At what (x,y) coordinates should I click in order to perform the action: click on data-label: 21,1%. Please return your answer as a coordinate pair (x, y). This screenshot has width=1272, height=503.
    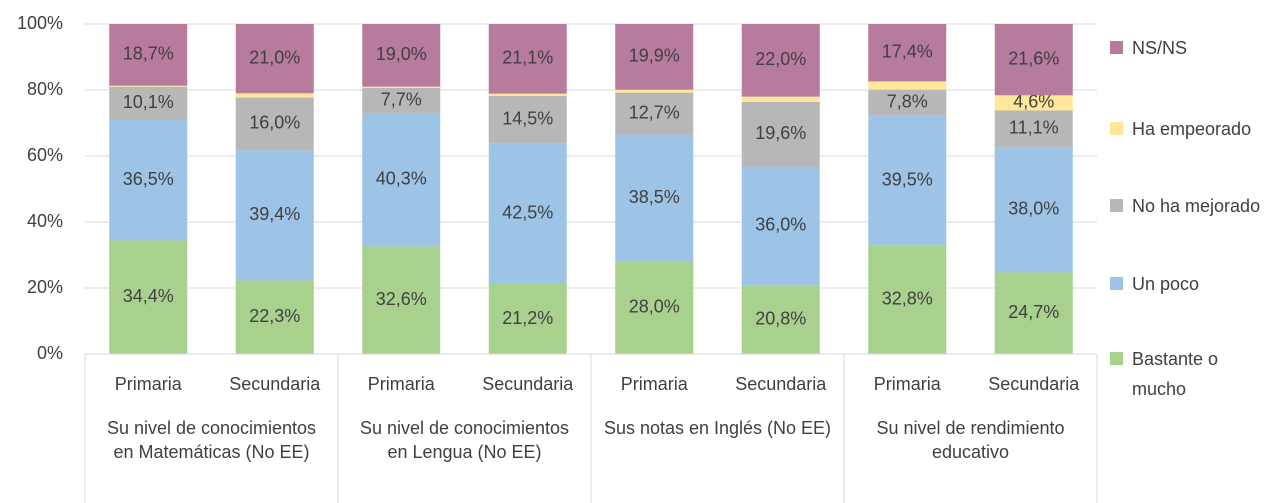
    Looking at the image, I should click on (527, 58).